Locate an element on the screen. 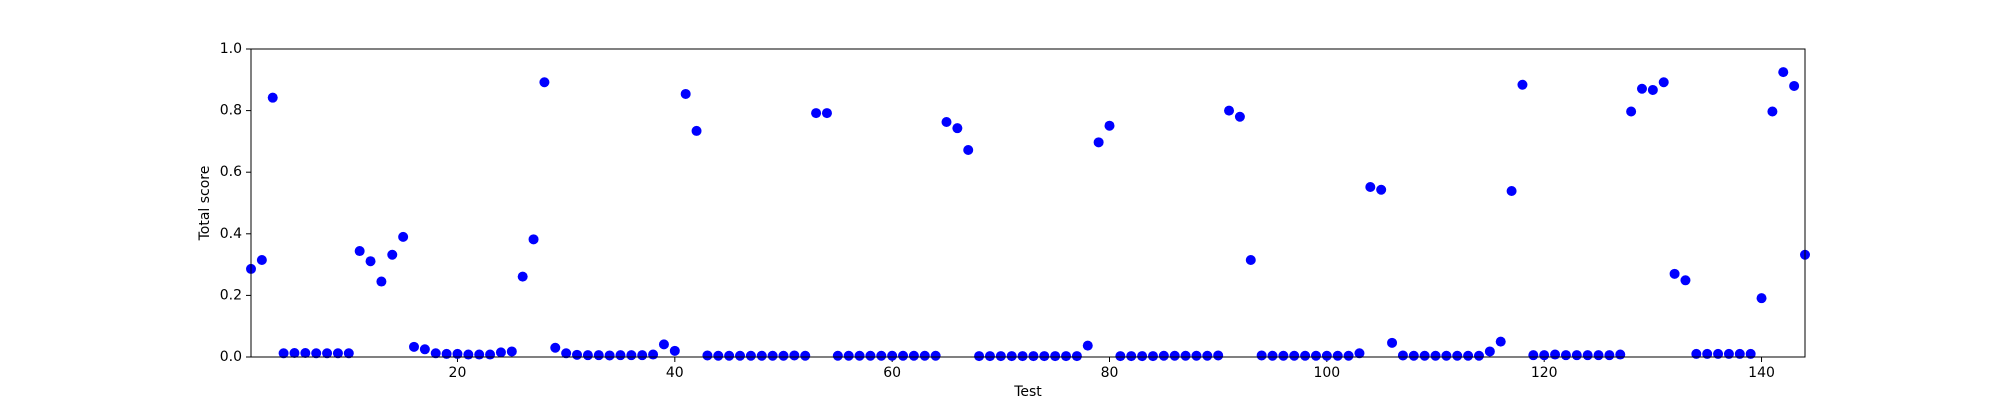 This screenshot has width=2000, height=400. y-tick-label: 0.2 is located at coordinates (231, 295).